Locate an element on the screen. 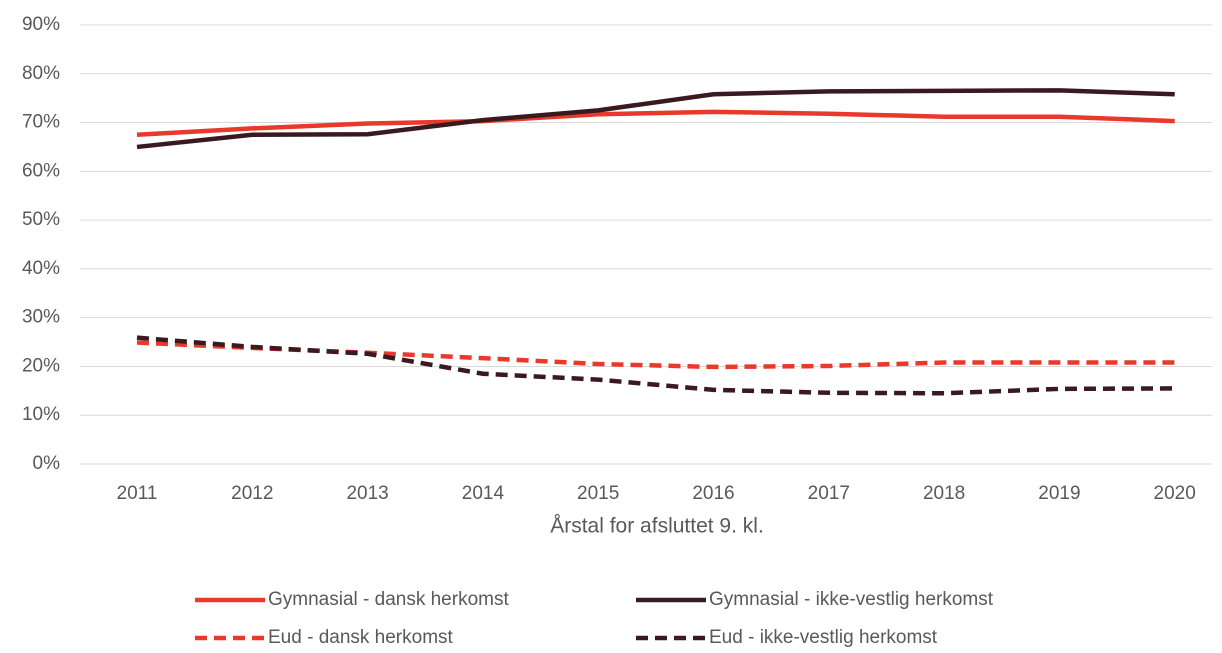 The image size is (1222, 653). x-tick-label: 2018 is located at coordinates (944, 493).